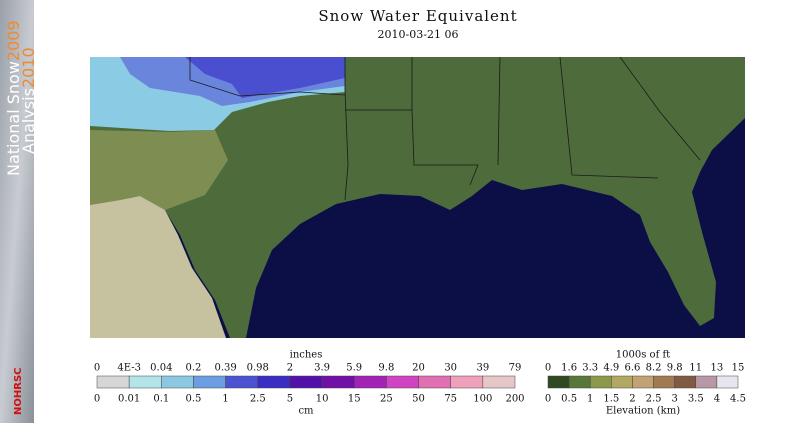  What do you see at coordinates (306, 355) in the screenshot?
I see `legend-unit: inches` at bounding box center [306, 355].